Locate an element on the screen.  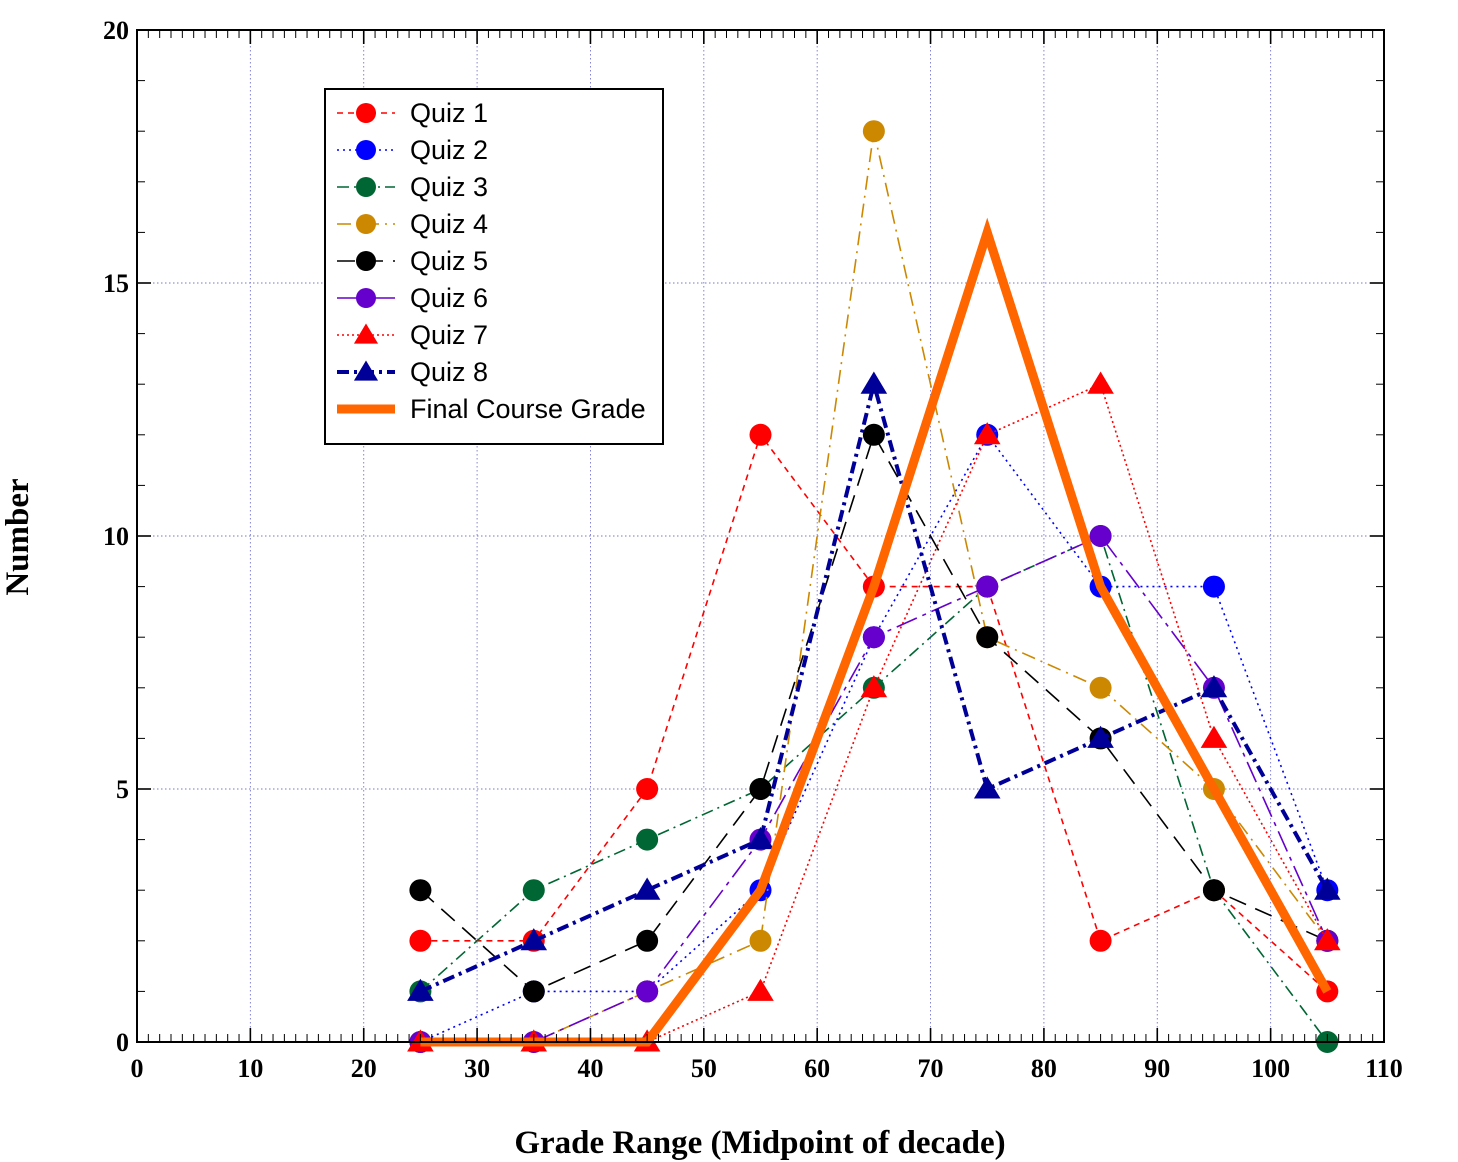
legend-item: Quiz 2 is located at coordinates (412, 150).